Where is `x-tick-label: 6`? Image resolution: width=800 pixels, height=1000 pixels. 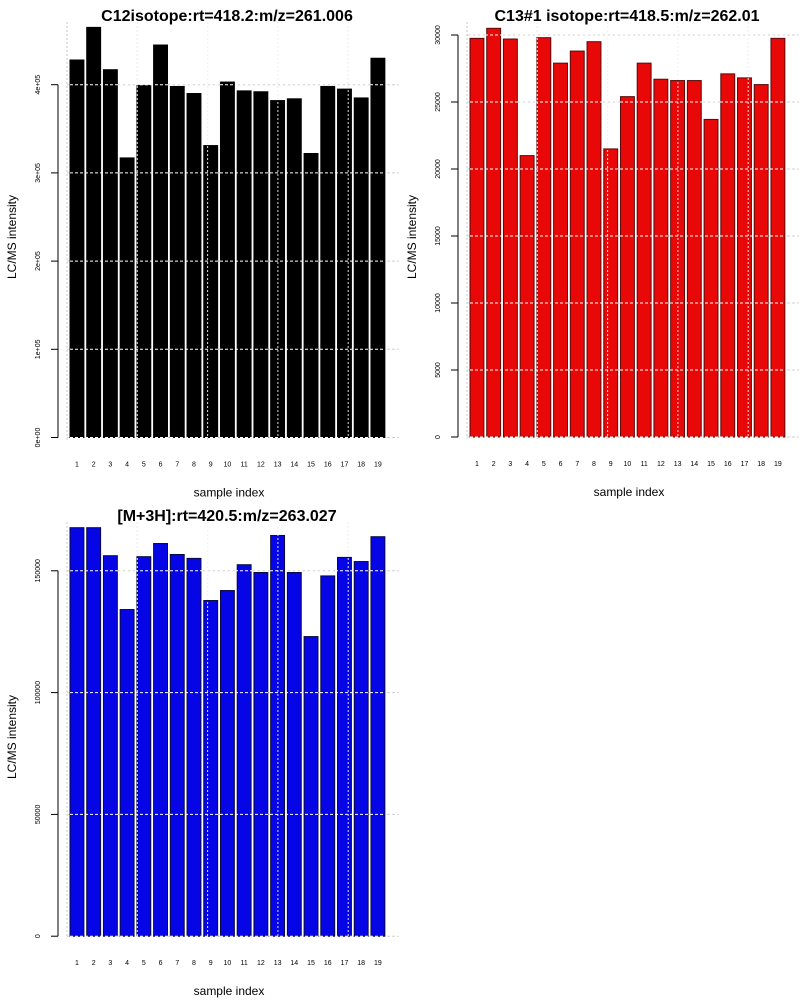 x-tick-label: 6 is located at coordinates (161, 465).